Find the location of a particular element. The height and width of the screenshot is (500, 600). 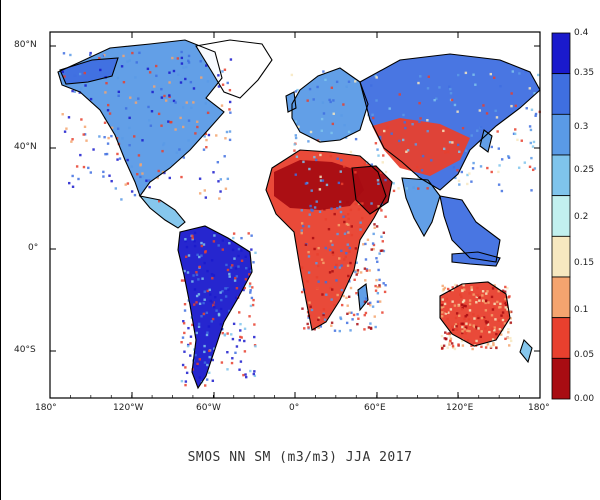

colorbar-label: 0.00 is located at coordinates (584, 399).